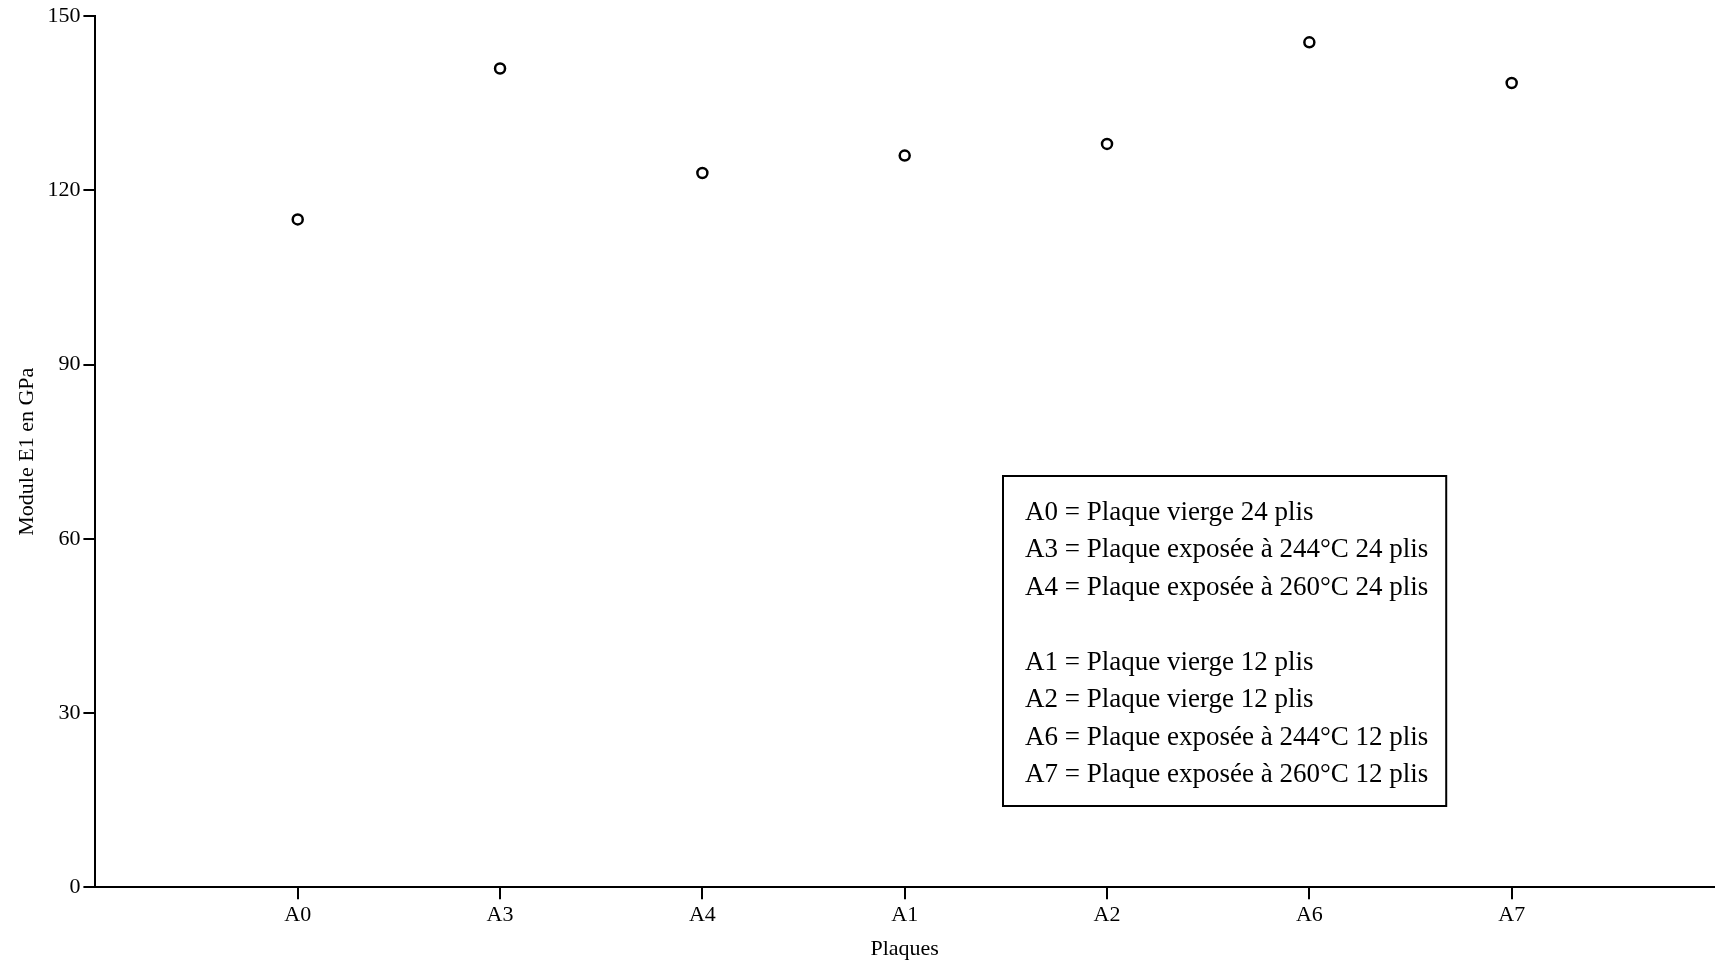 The image size is (1724, 976). What do you see at coordinates (298, 914) in the screenshot?
I see `x-tick-label: A0` at bounding box center [298, 914].